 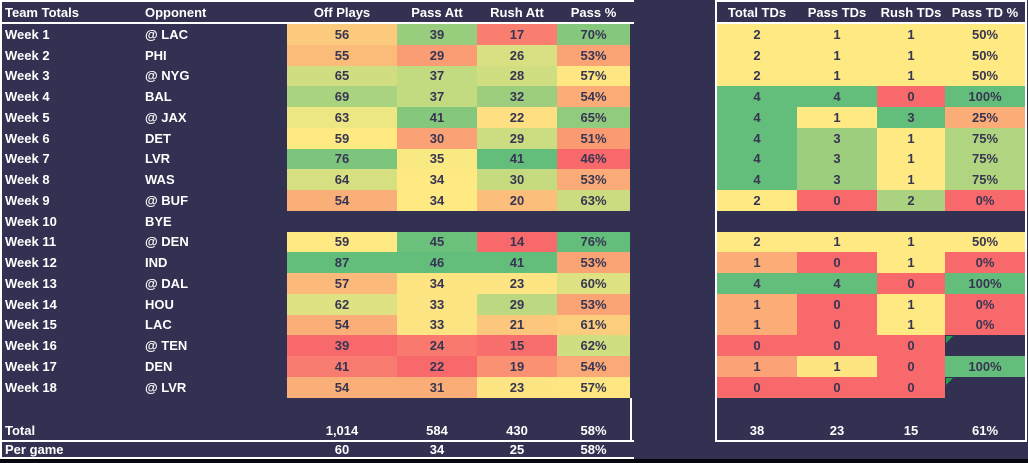 I want to click on per-game-pass-att: 34, so click(x=437, y=449).